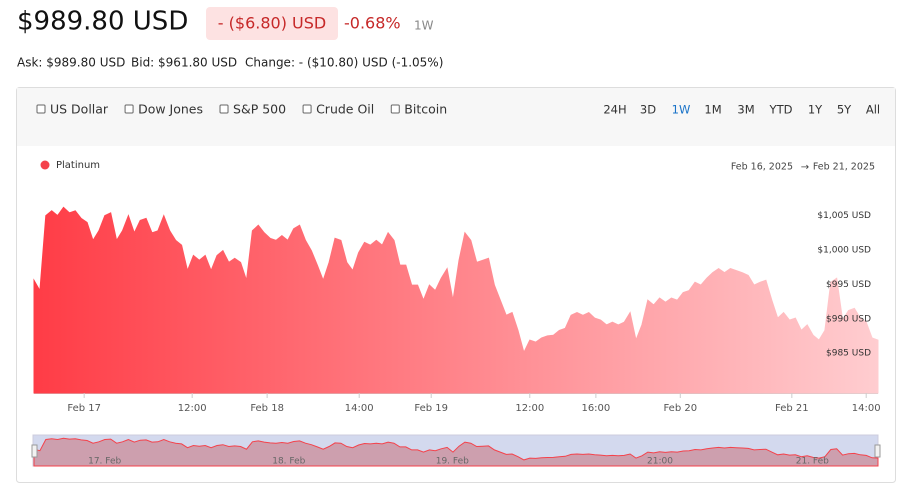 The image size is (898, 488). What do you see at coordinates (170, 109) in the screenshot?
I see `compare-label: Dow Jones` at bounding box center [170, 109].